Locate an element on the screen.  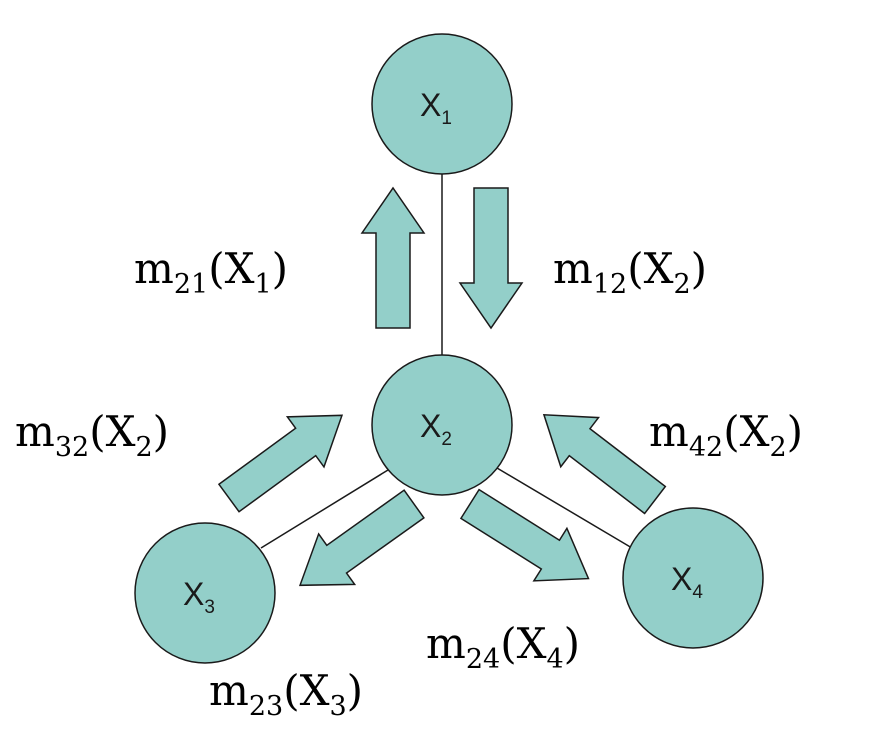
node-x3-circle is located at coordinates (205, 593).